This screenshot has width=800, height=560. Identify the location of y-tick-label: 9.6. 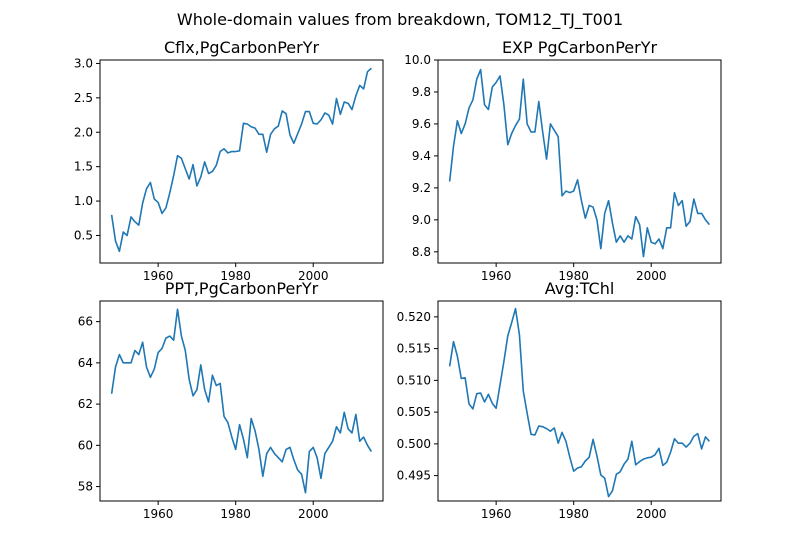
(421, 124).